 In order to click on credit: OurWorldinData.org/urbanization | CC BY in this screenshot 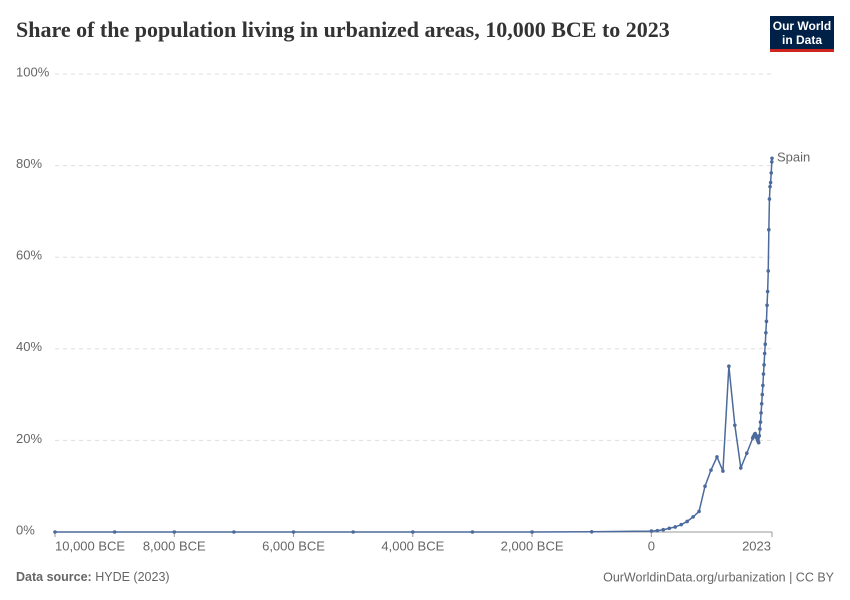, I will do `click(719, 577)`.